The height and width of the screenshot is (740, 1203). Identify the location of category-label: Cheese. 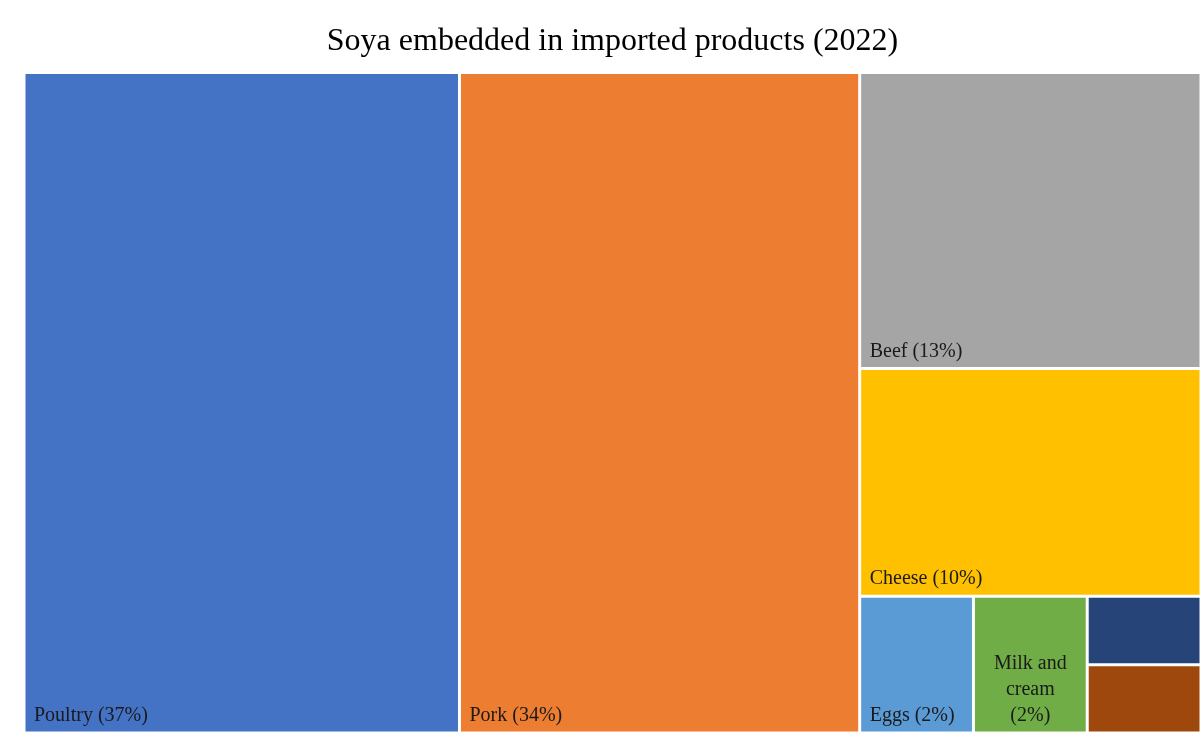
(898, 577).